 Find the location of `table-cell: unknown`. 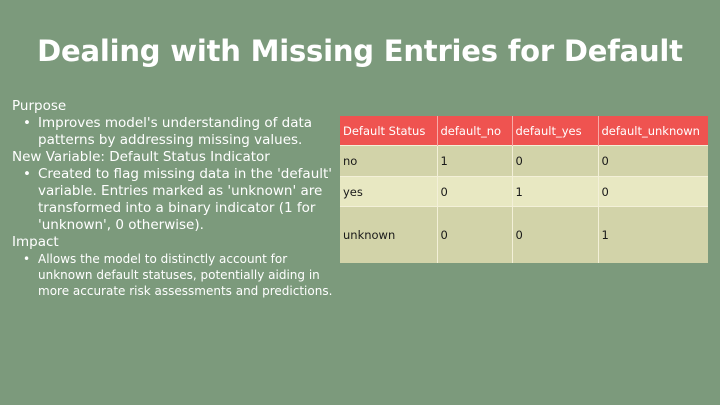

table-cell: unknown is located at coordinates (389, 234).